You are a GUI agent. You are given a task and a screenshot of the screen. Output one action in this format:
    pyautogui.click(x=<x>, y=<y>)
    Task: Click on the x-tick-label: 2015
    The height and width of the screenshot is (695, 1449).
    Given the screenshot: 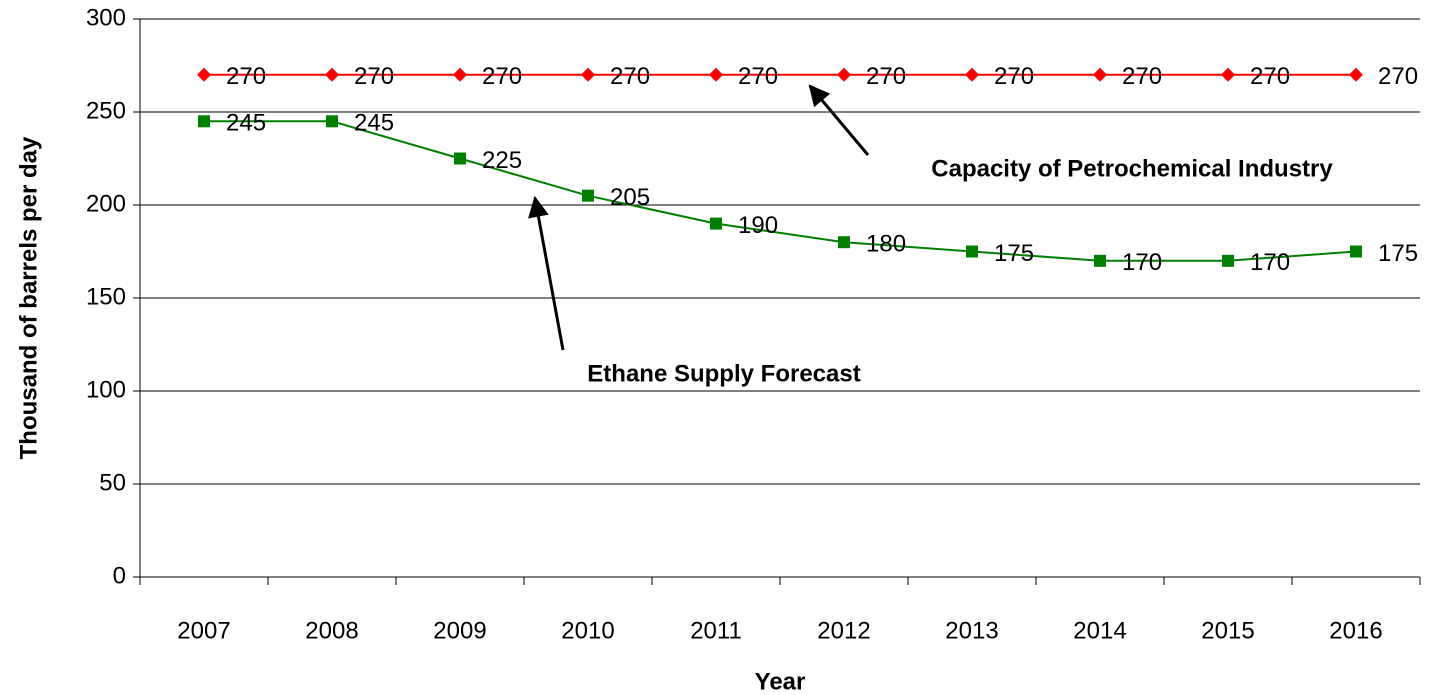 What is the action you would take?
    pyautogui.click(x=1227, y=630)
    